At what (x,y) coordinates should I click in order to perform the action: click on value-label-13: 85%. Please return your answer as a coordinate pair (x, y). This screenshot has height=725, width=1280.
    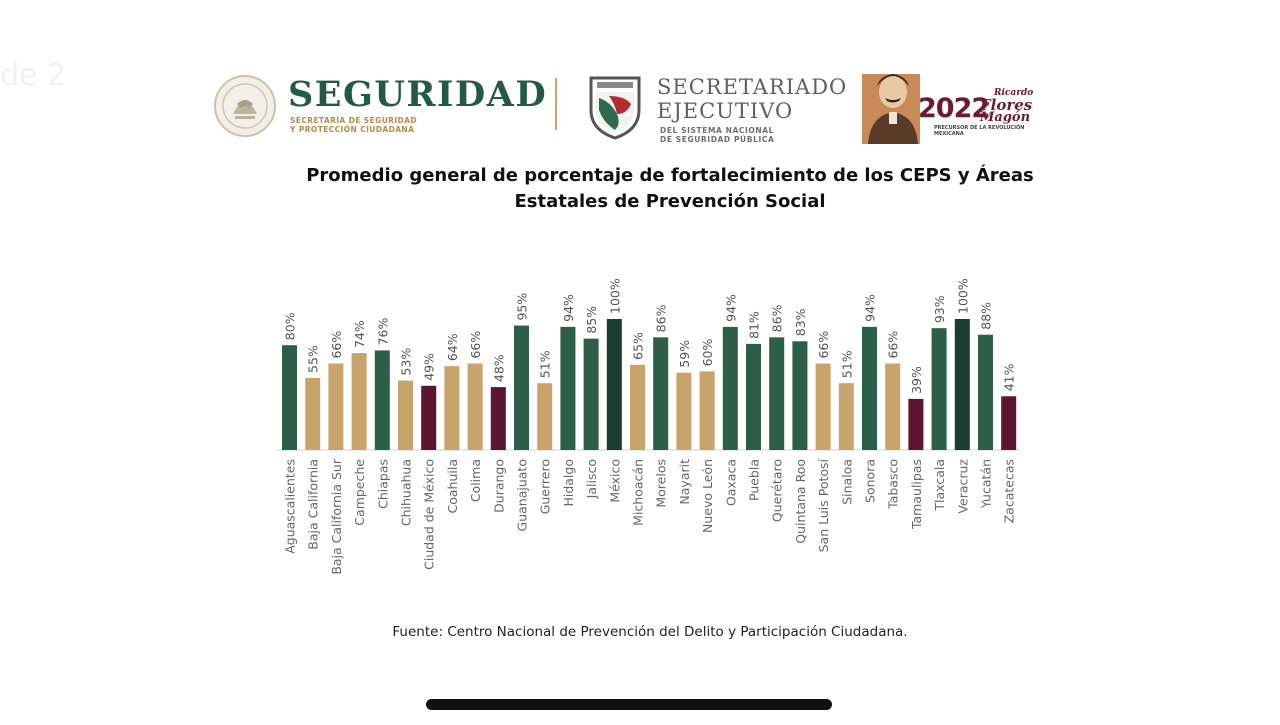
    Looking at the image, I should click on (591, 320).